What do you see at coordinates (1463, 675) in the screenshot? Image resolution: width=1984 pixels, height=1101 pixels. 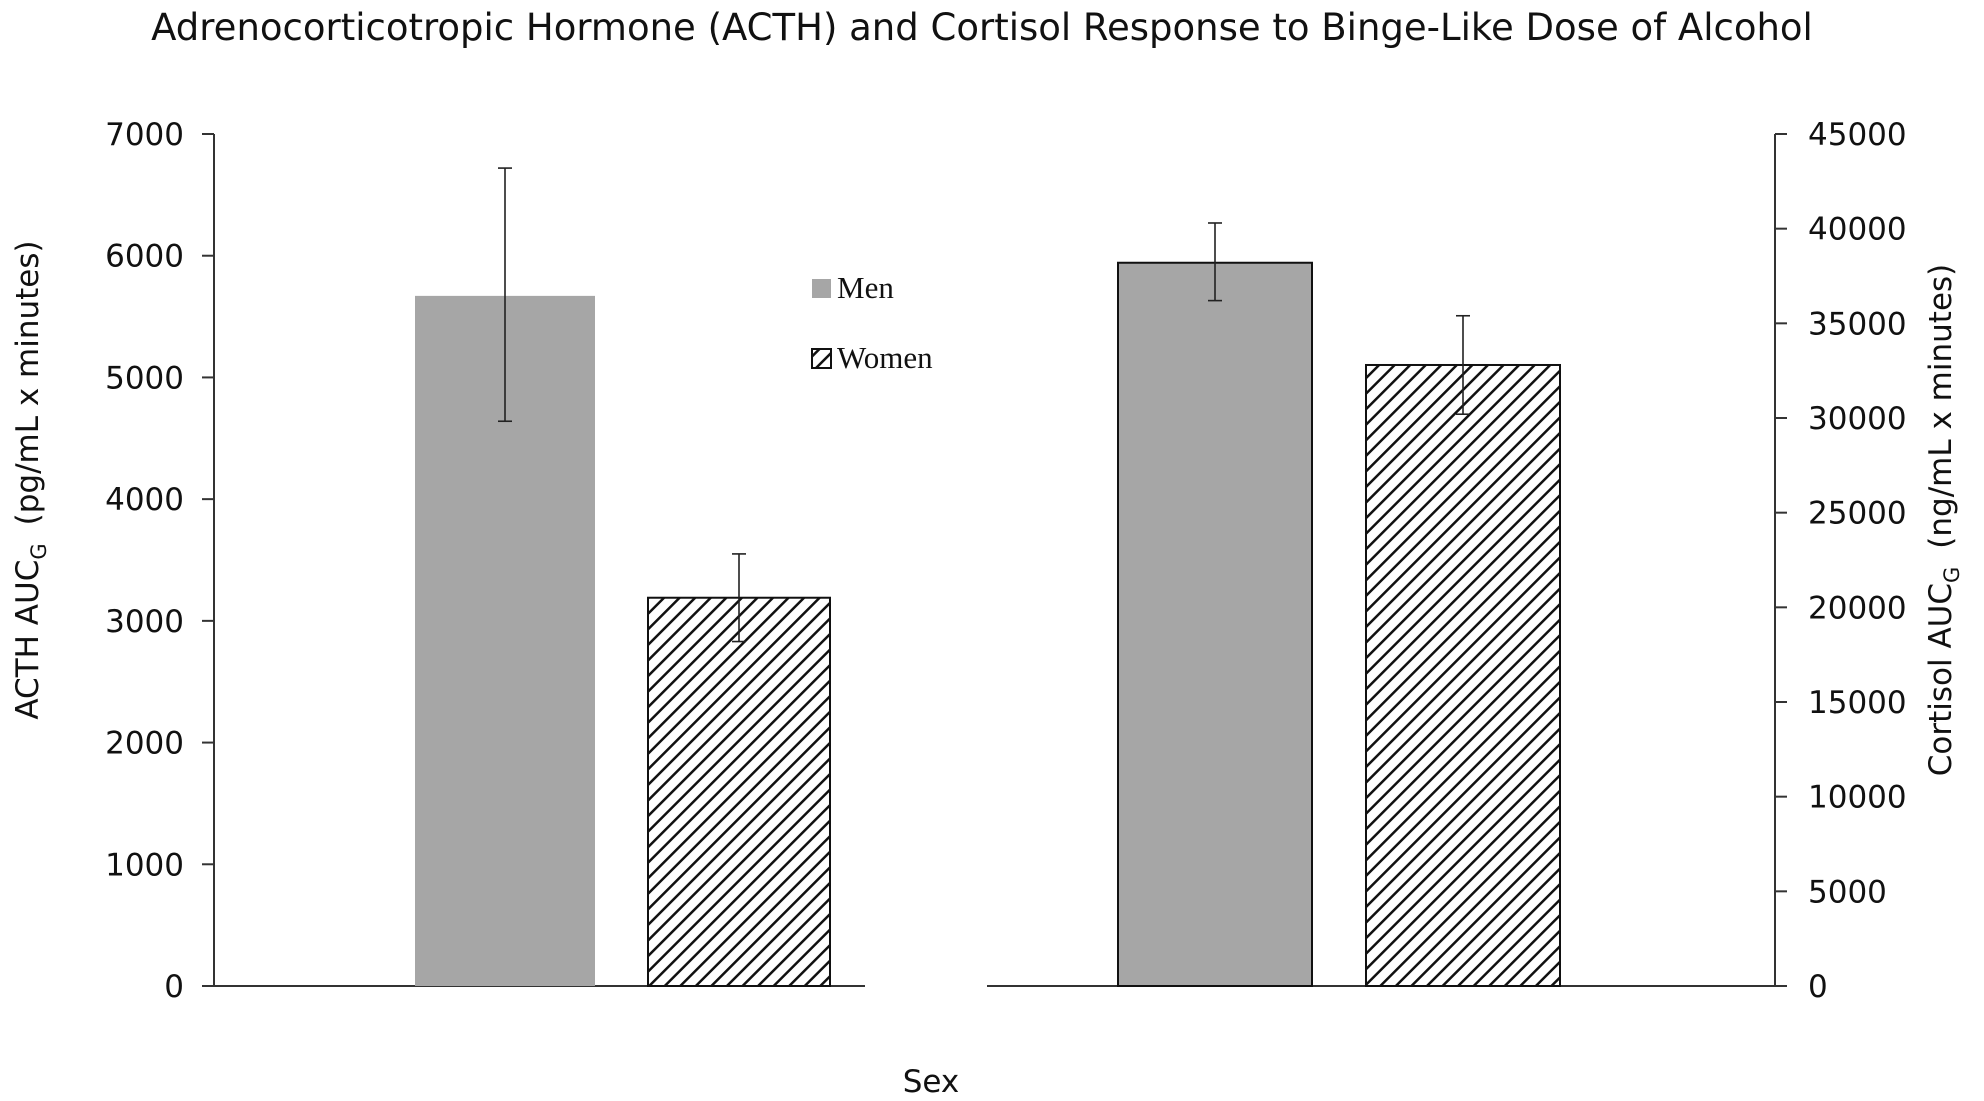 I see `bar-cortisol-women` at bounding box center [1463, 675].